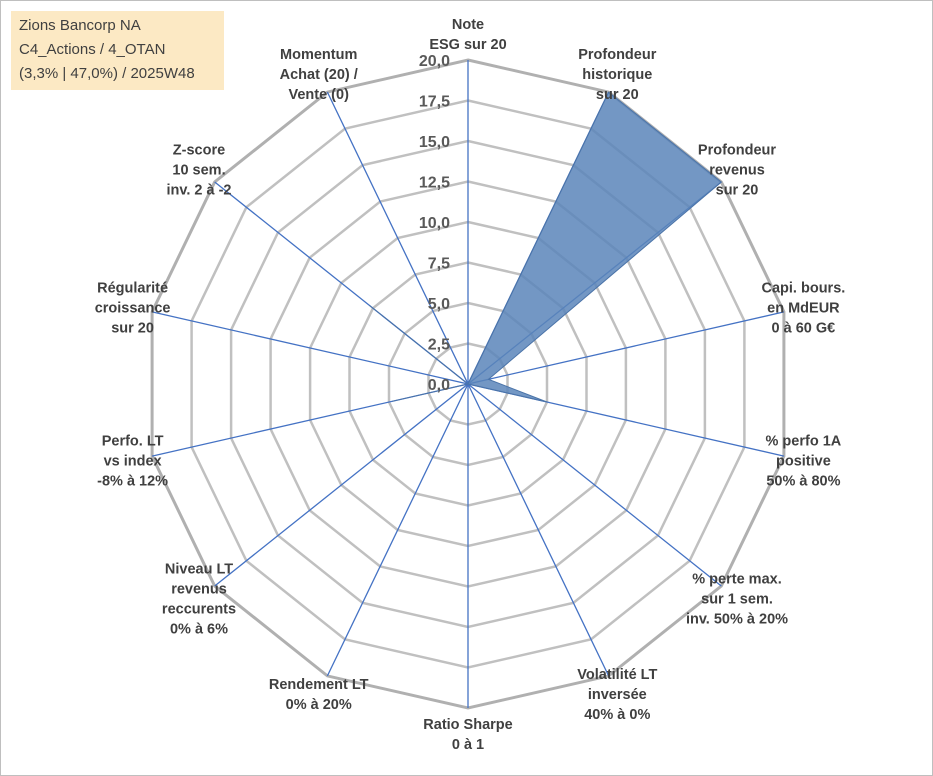  I want to click on axis-label-13: Z-score 10 sem. inv. 2 à -2, so click(198, 171).